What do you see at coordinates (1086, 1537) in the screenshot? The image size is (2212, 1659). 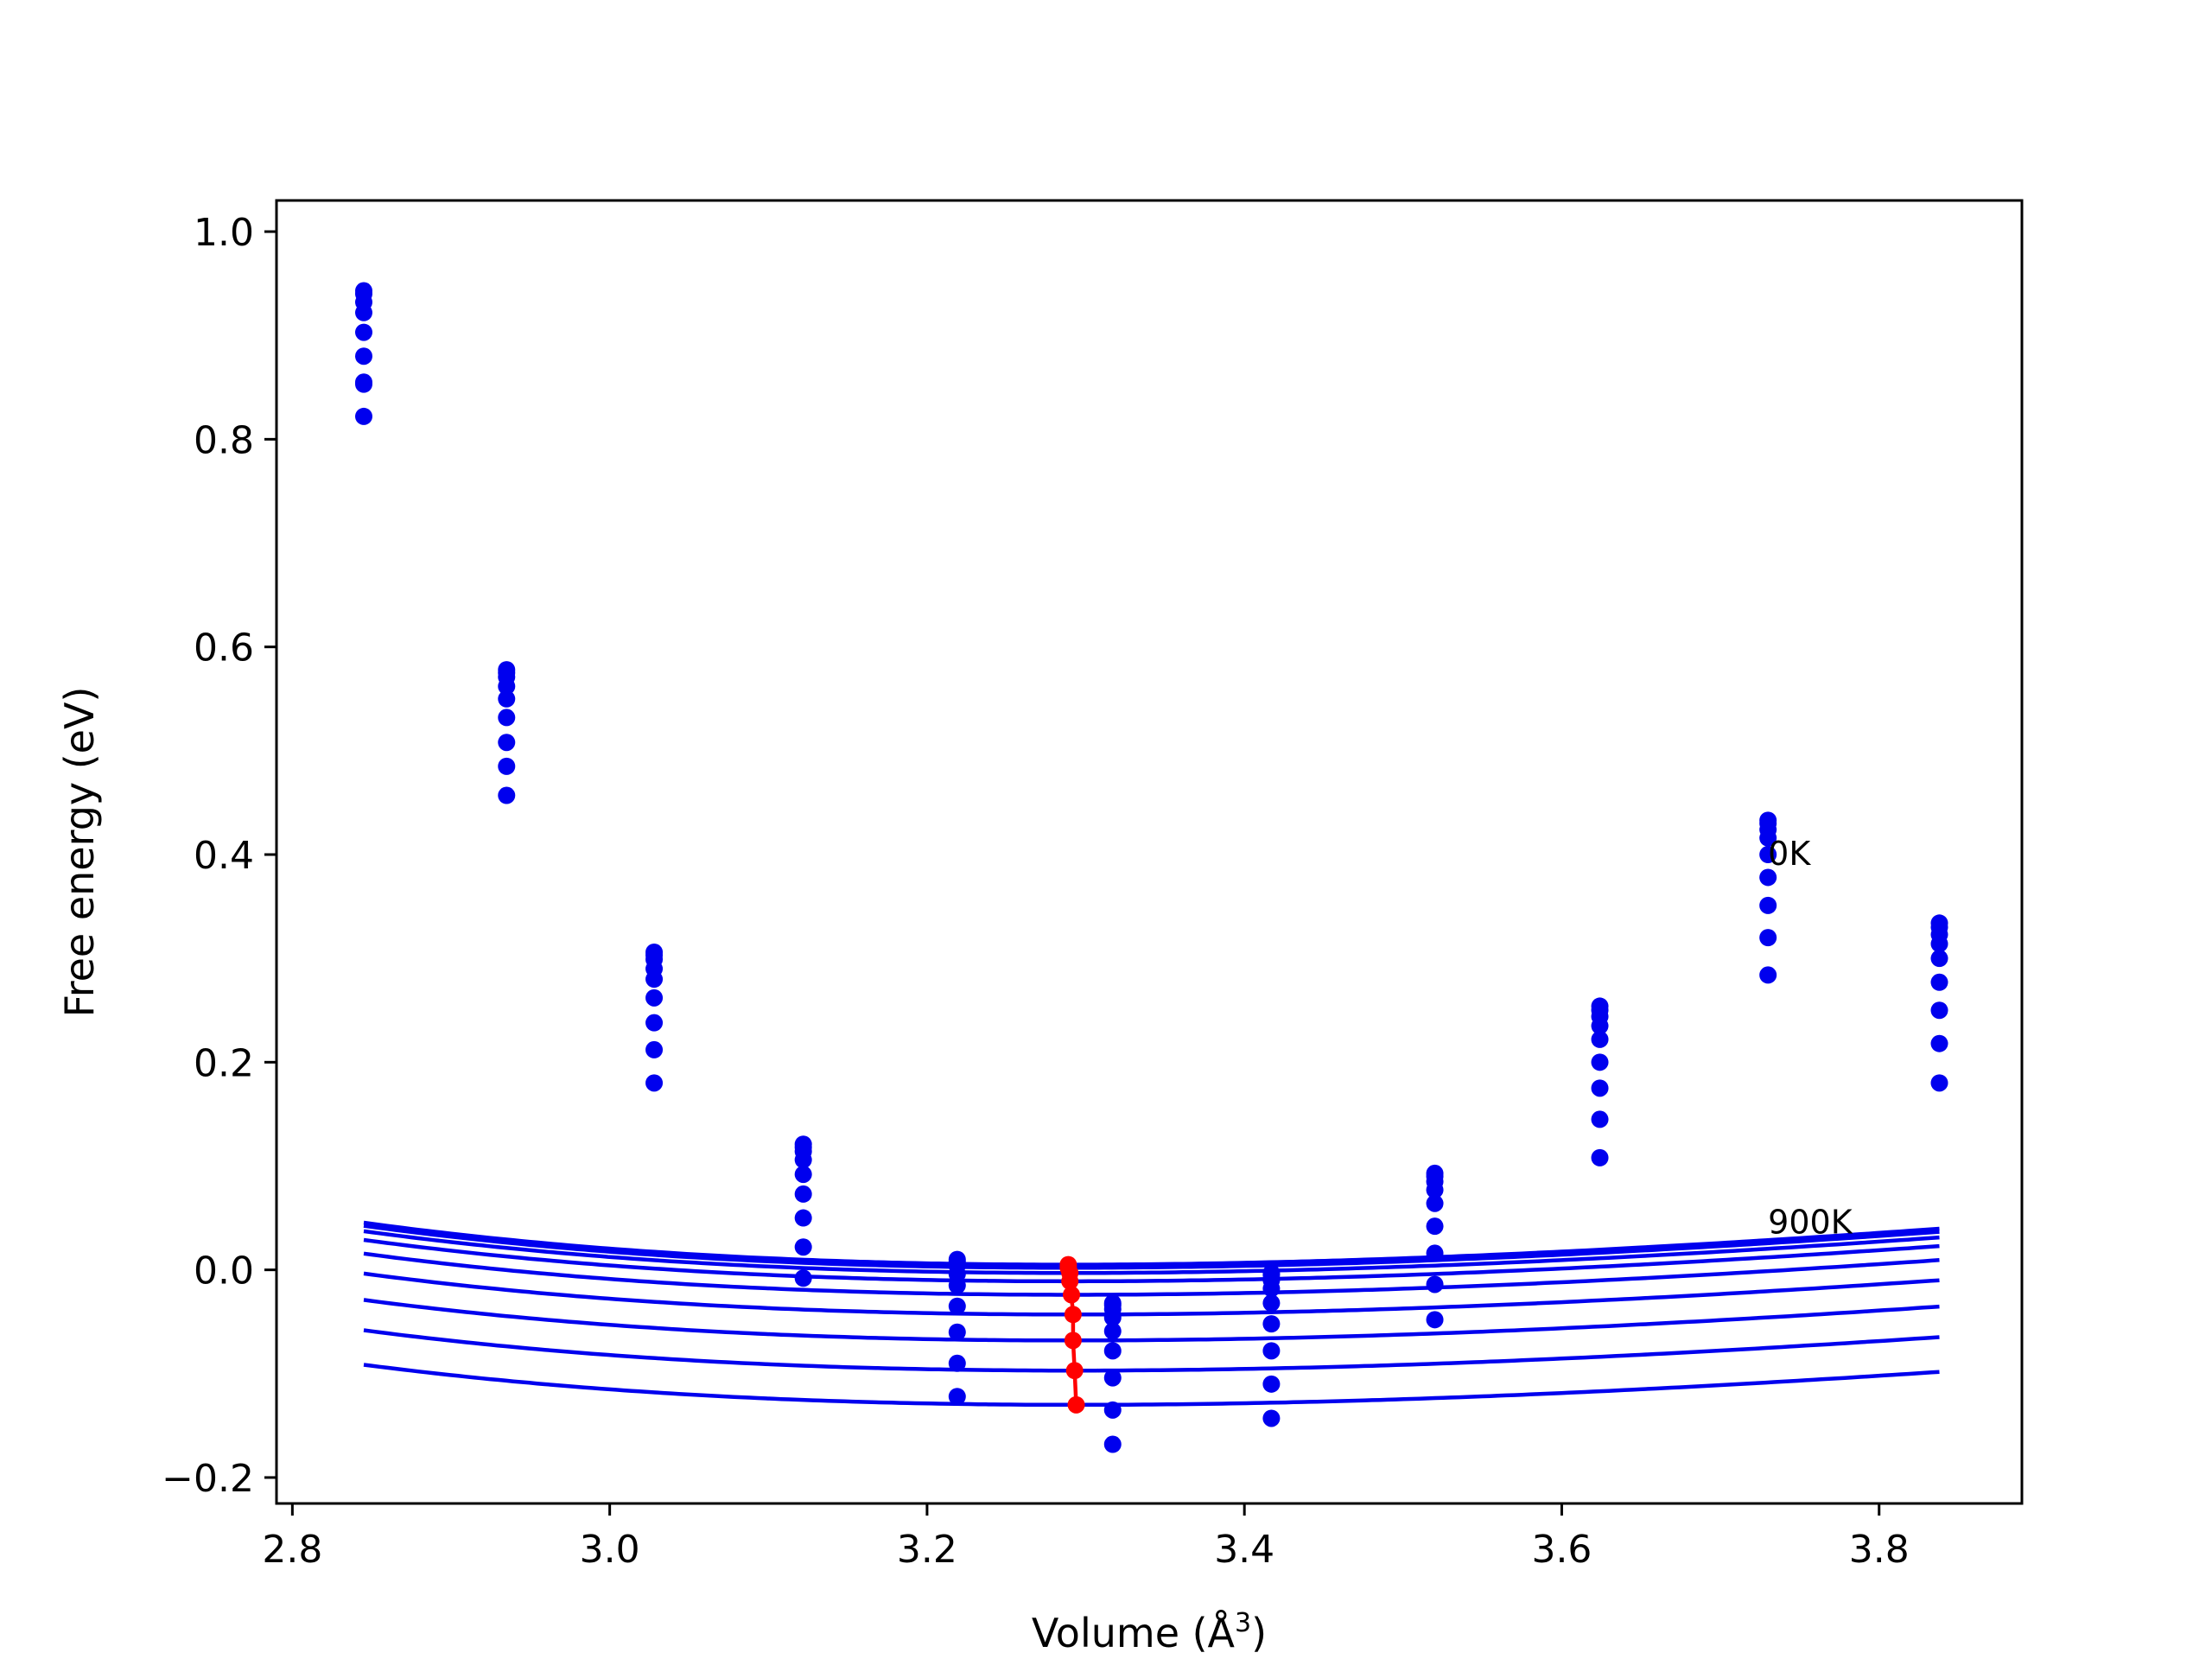 I see `x-axis-ticks: 2.8 3.0 3.2 3.4 3.6 3.8` at bounding box center [1086, 1537].